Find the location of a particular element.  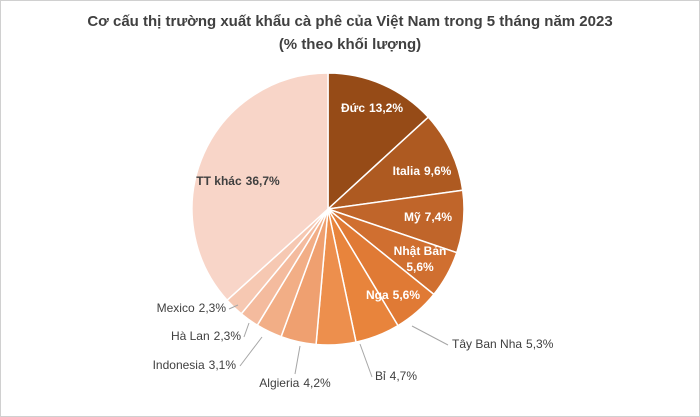

chart-subtitle: (% theo khối lượng) is located at coordinates (350, 44).